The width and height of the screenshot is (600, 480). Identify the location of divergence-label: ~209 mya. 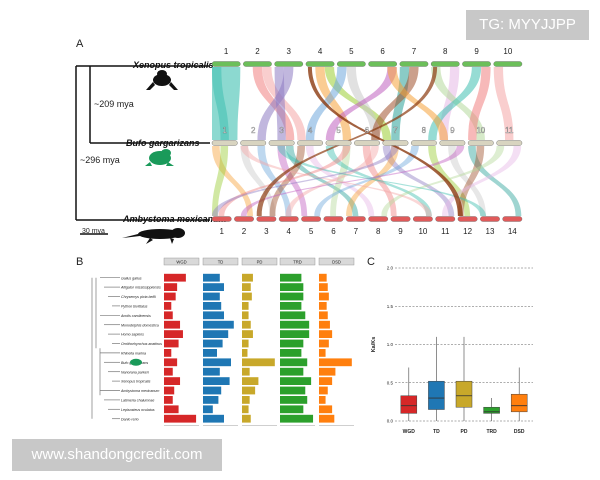
(114, 104).